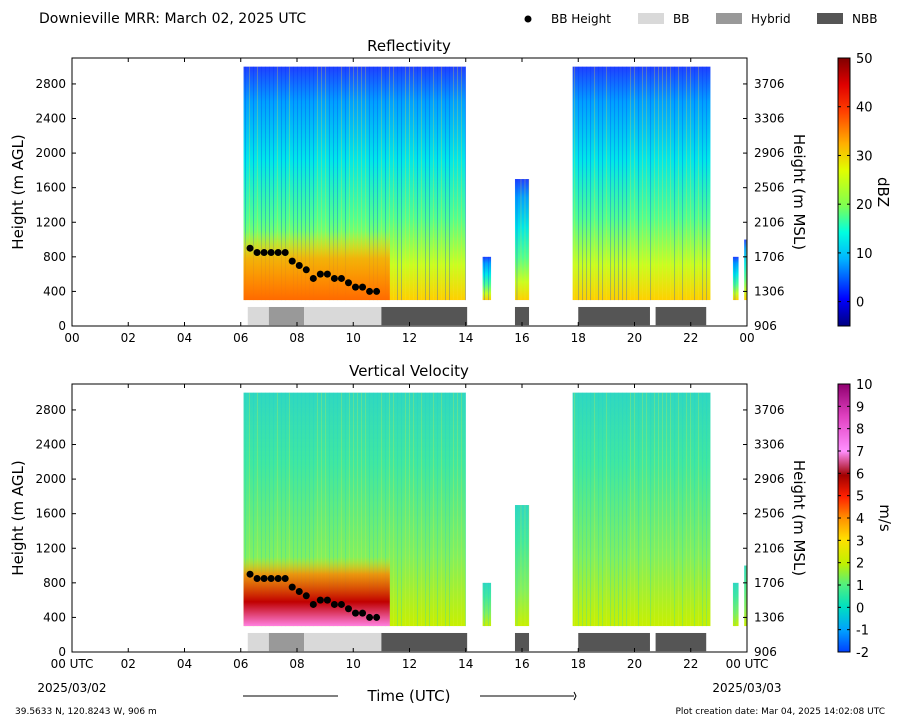  What do you see at coordinates (50, 479) in the screenshot?
I see `y-tick-label: 2000` at bounding box center [50, 479].